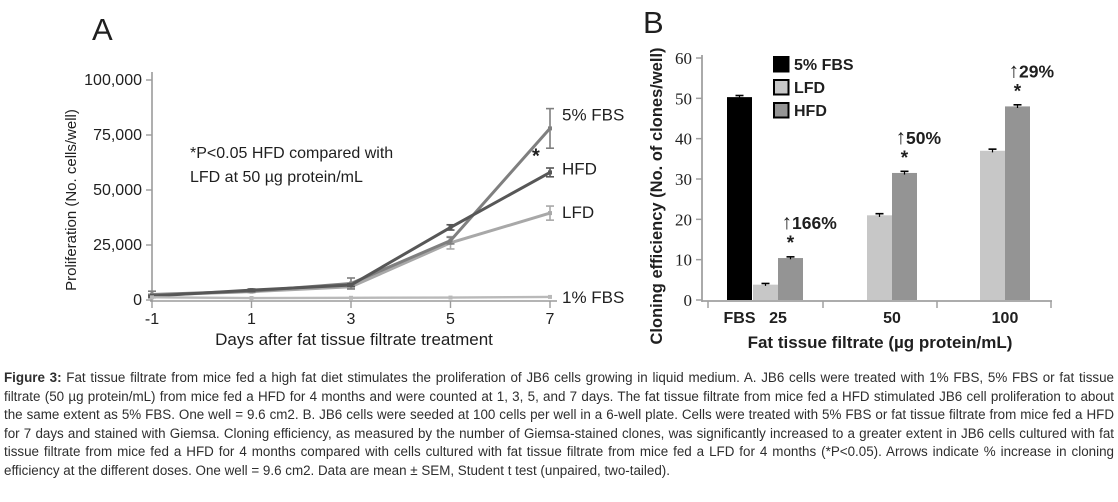  I want to click on significance-star-25-hfd: *, so click(791, 243).